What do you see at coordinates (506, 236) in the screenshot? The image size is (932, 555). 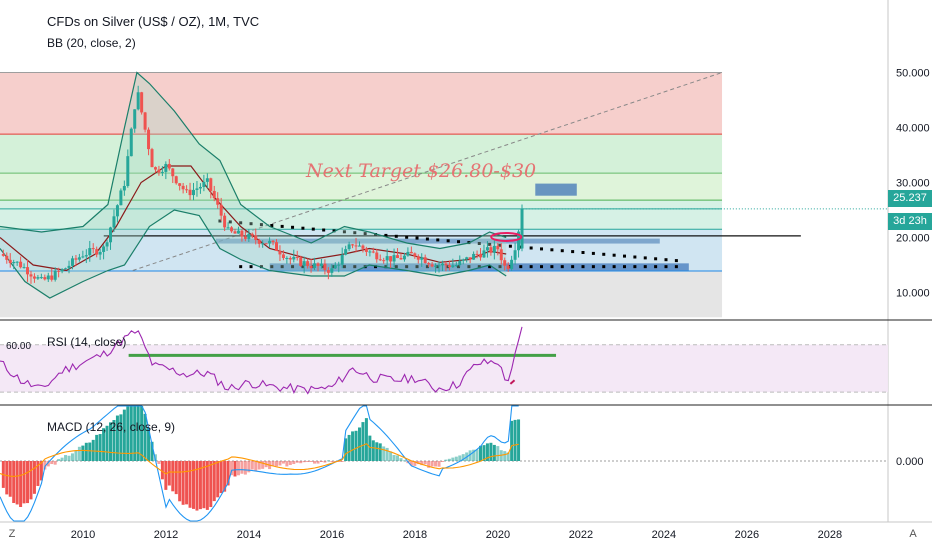 I see `breakout-highlight` at bounding box center [506, 236].